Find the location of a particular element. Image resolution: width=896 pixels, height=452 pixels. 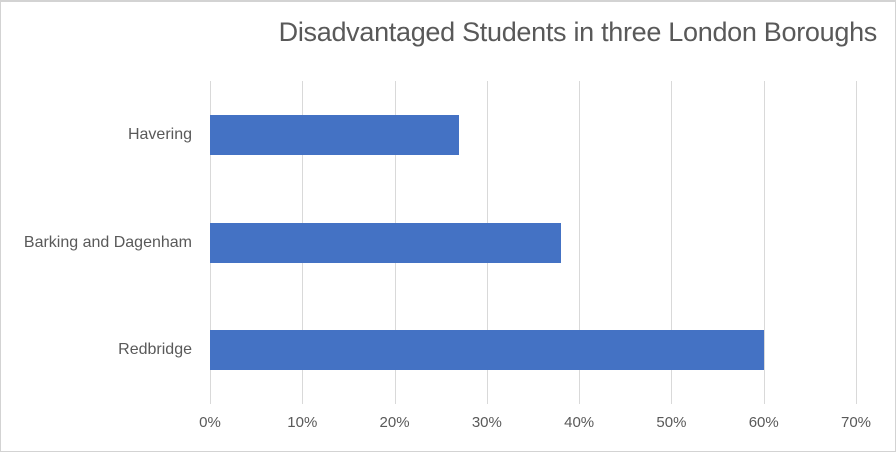

bar-barking-and-dagenham is located at coordinates (385, 242).